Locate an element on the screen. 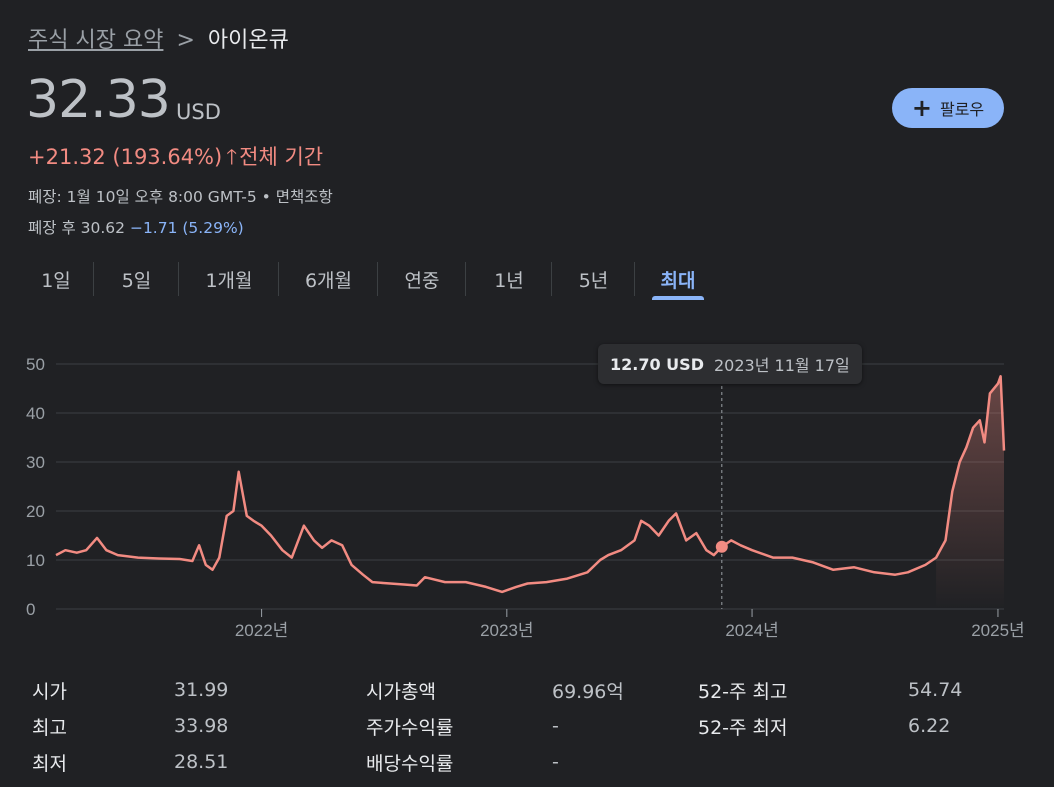 This screenshot has width=1054, height=787. hover-point is located at coordinates (721, 546).